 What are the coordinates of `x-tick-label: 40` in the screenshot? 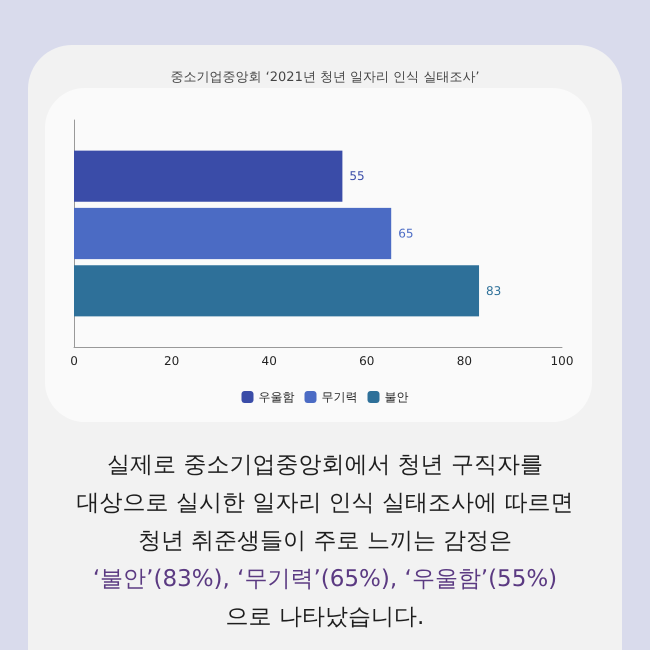 It's located at (269, 361).